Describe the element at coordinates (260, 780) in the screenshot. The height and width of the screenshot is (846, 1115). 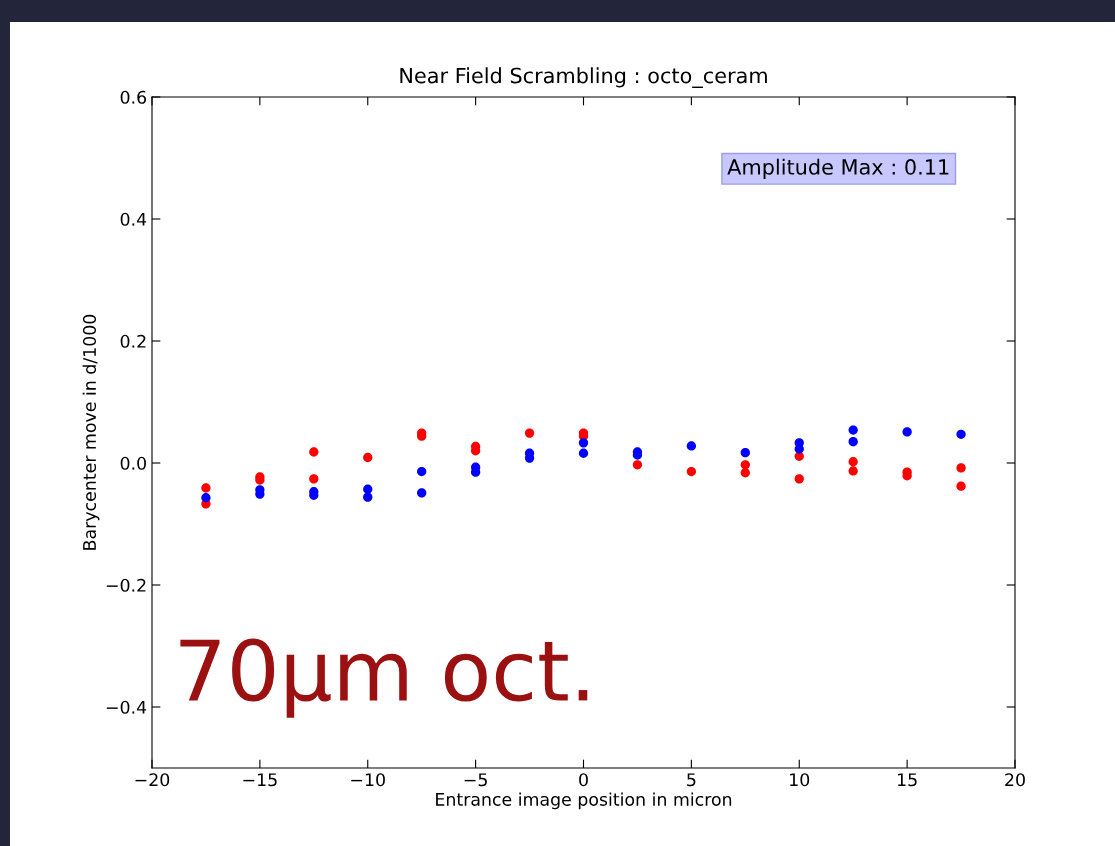
I see `x-tick-label: −15` at that location.